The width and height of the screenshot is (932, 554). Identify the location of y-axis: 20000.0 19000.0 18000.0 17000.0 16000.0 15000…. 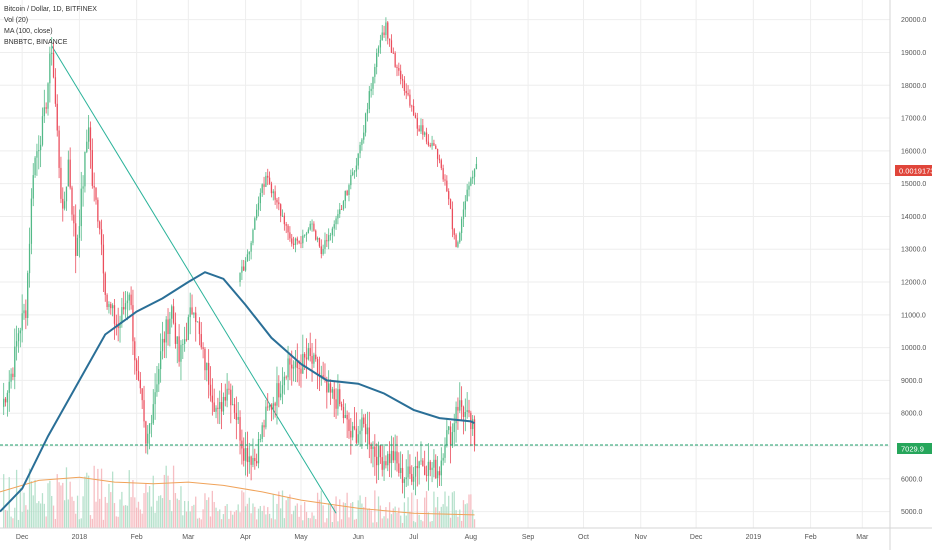
(910, 275).